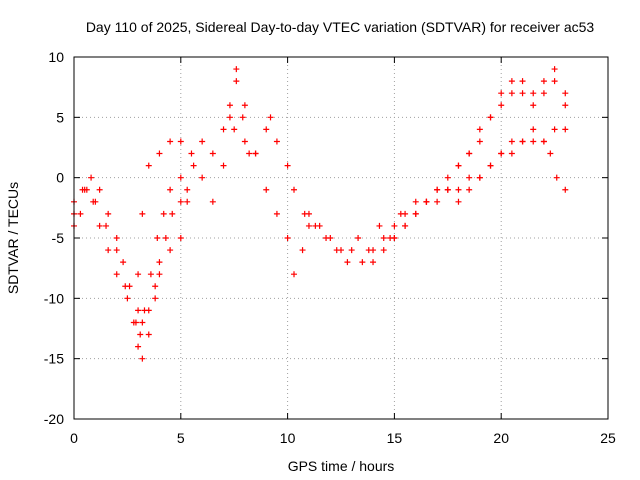 The width and height of the screenshot is (640, 480). Describe the element at coordinates (60, 117) in the screenshot. I see `y-tick-label: 5` at that location.